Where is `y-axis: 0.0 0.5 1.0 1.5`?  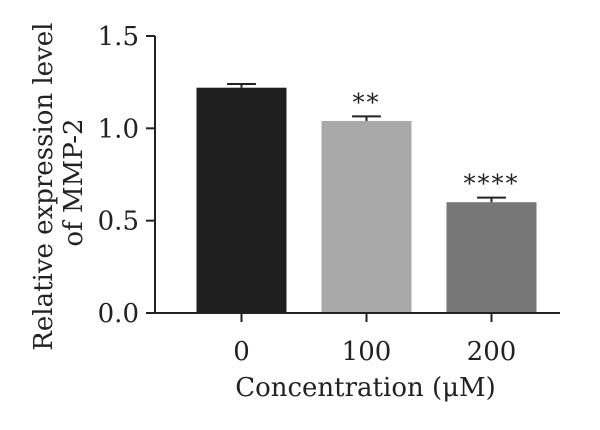
y-axis: 0.0 0.5 1.0 1.5 is located at coordinates (127, 175).